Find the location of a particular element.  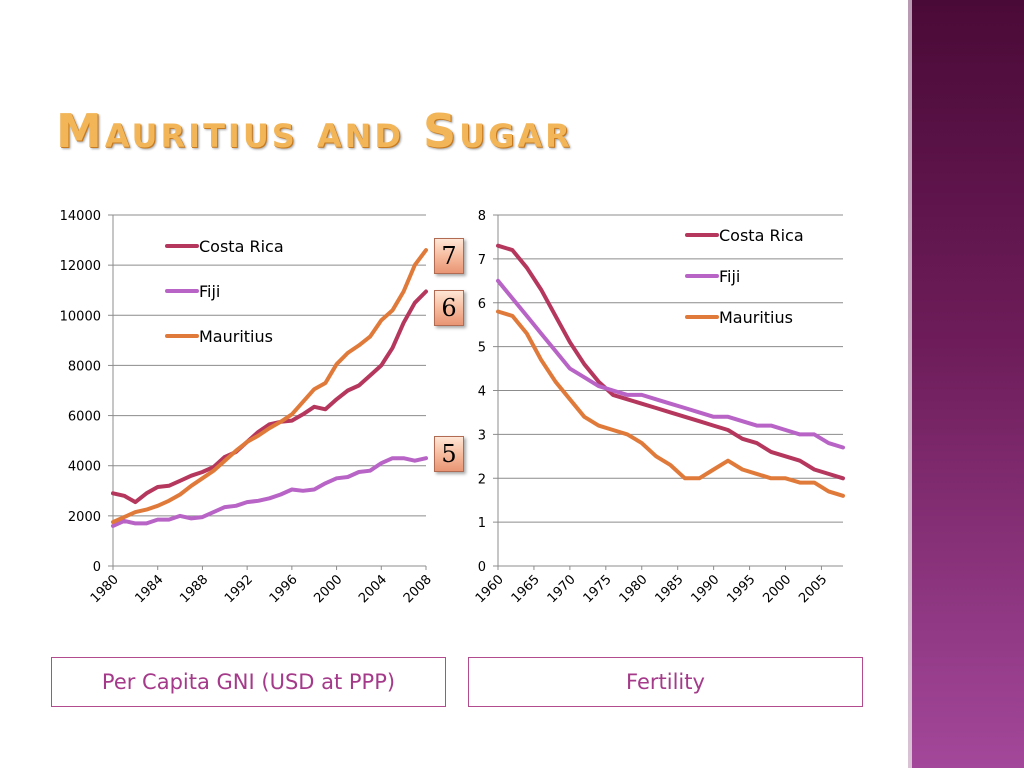

gni-xtick-label: 2008 is located at coordinates (418, 589).